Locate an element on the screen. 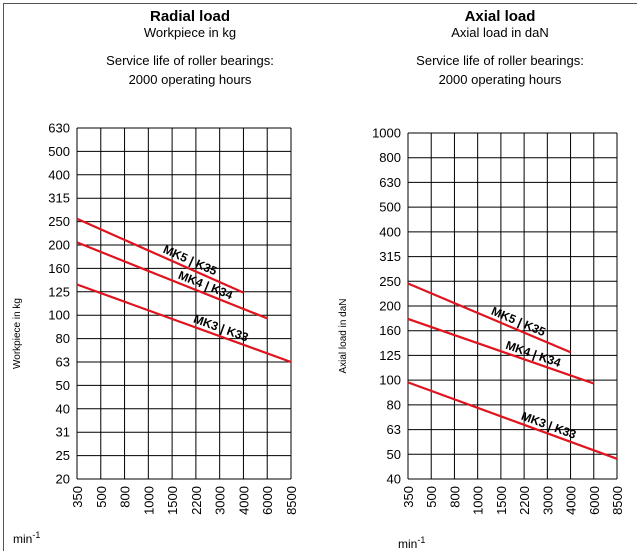  y-tick-label: 1000 is located at coordinates (386, 133).